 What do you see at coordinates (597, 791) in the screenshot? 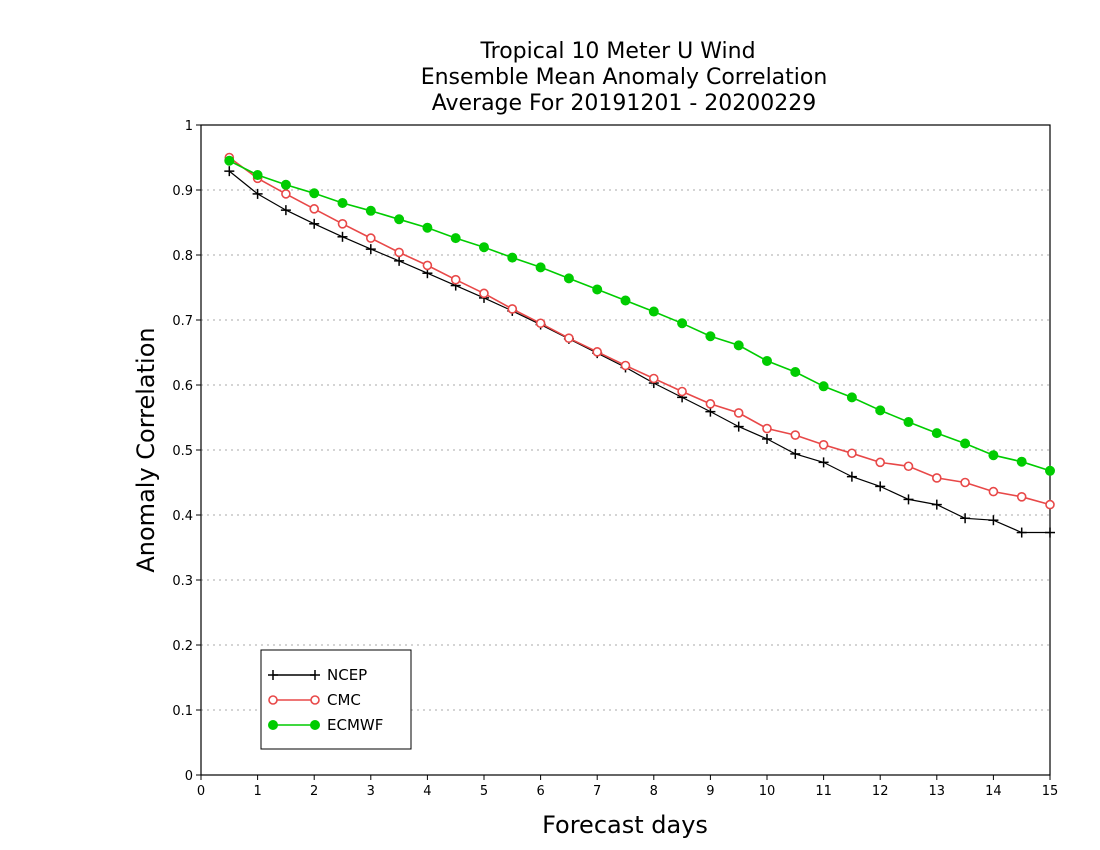
I see `x-tick-label: 7` at bounding box center [597, 791].